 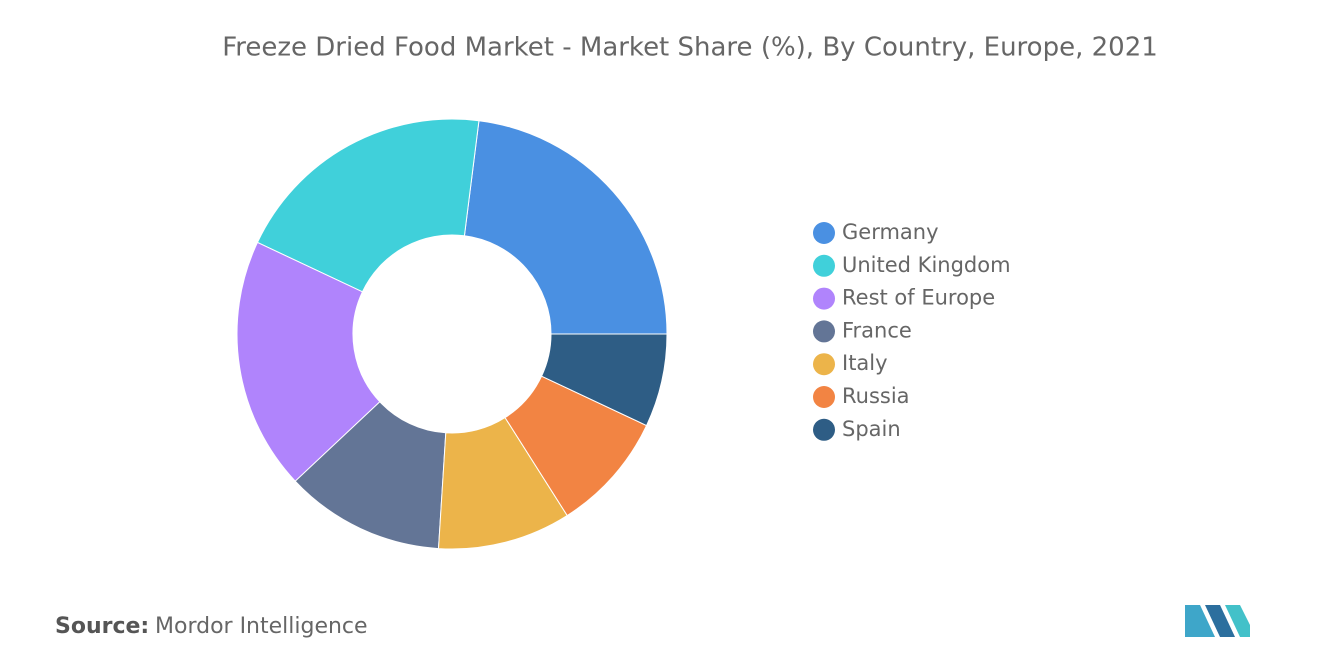 I want to click on logo, so click(x=1217, y=621).